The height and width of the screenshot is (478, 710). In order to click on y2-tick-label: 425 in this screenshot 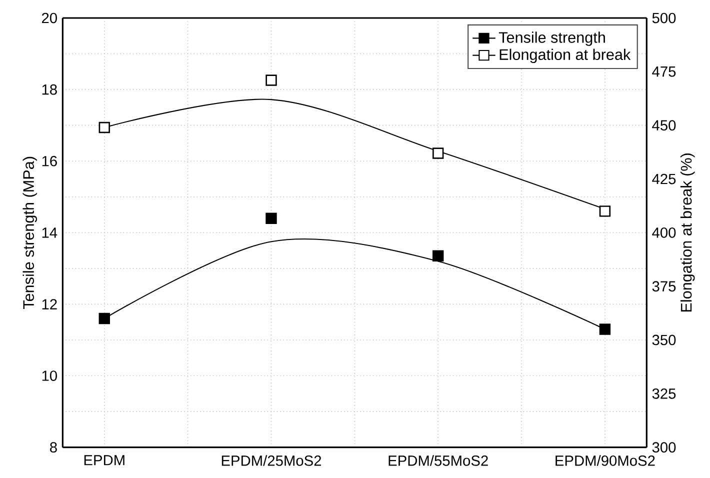, I will do `click(664, 179)`.